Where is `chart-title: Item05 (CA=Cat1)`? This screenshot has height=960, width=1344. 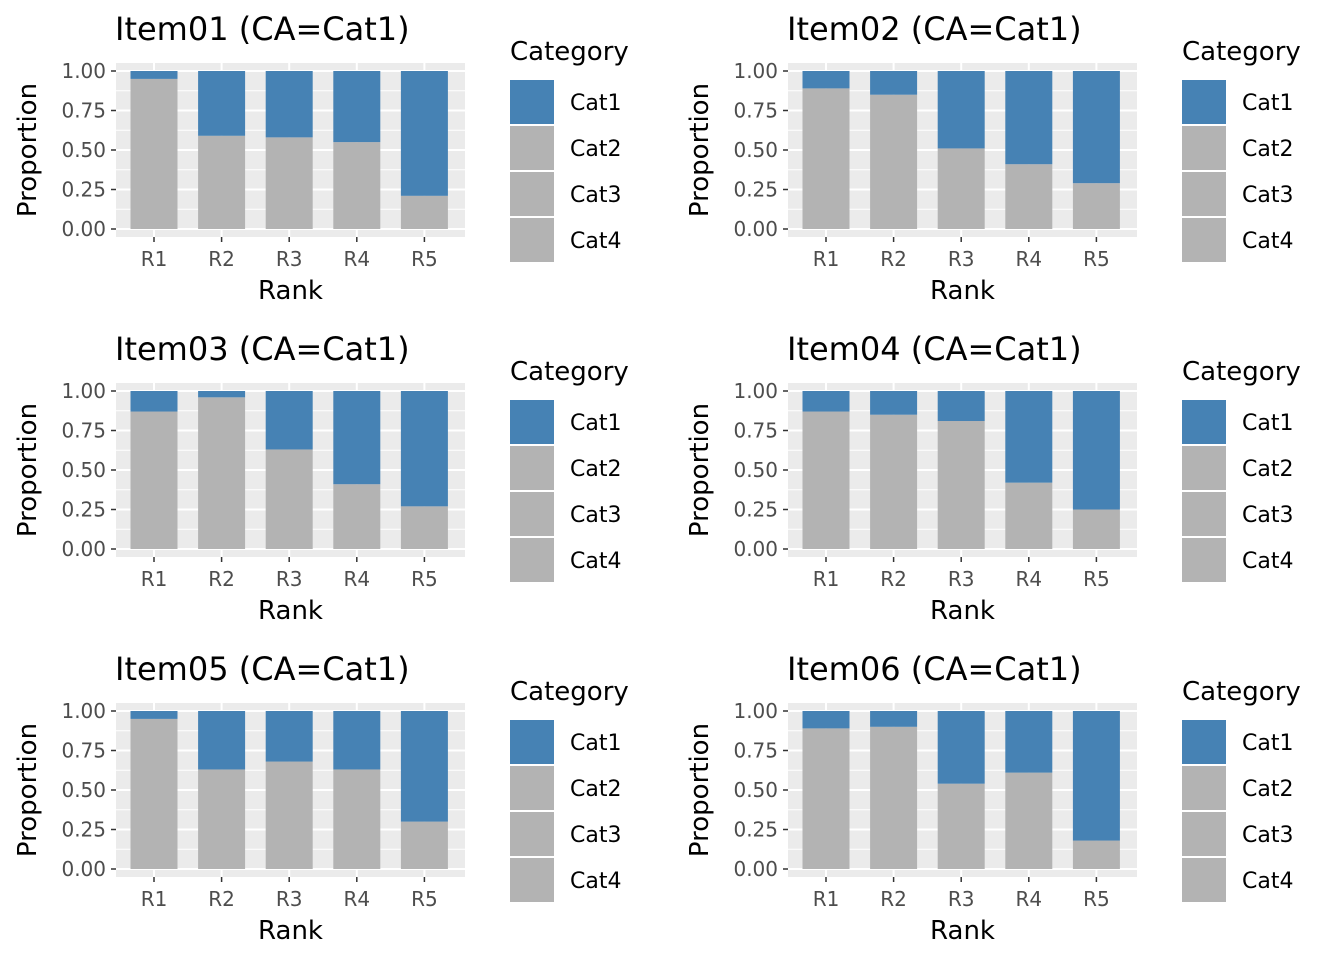 chart-title: Item05 (CA=Cat1) is located at coordinates (262, 669).